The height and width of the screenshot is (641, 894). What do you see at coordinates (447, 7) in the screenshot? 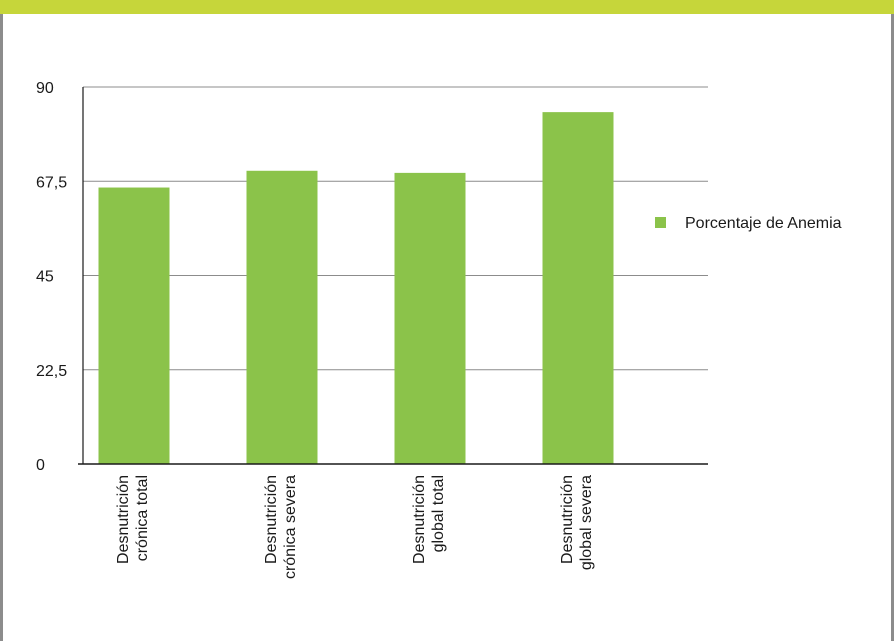
I see `header-bar` at bounding box center [447, 7].